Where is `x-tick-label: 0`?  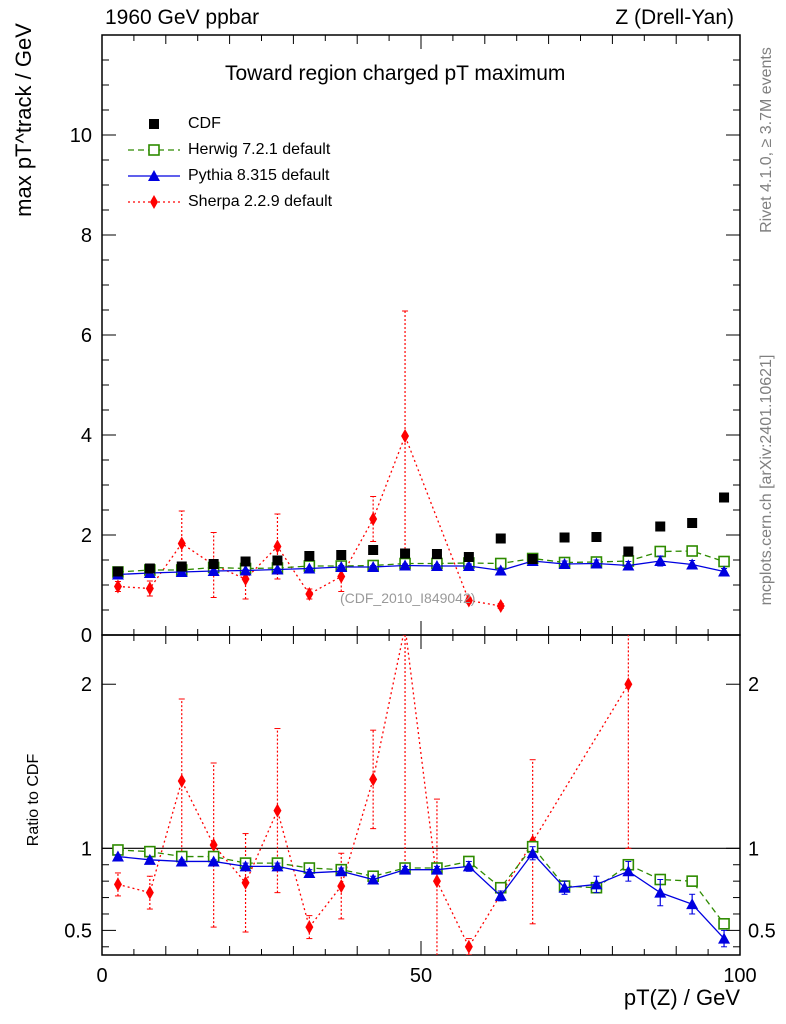
x-tick-label: 0 is located at coordinates (101, 976).